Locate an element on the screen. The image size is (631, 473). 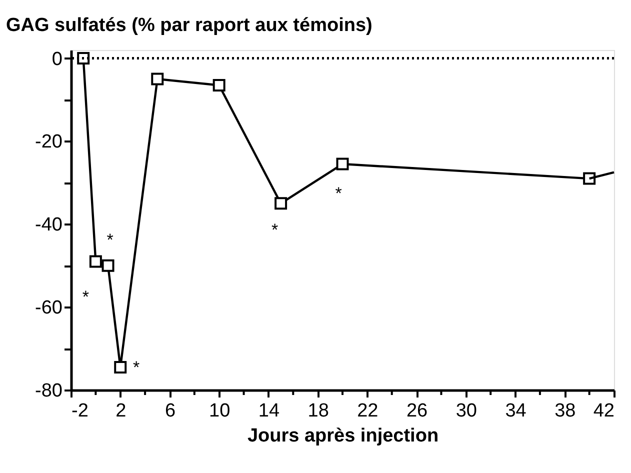
x-tick-label: -2 is located at coordinates (80, 411).